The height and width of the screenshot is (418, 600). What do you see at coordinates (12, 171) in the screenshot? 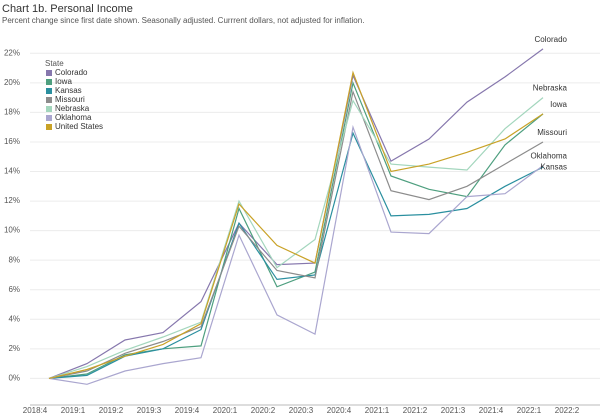
I see `y-tick-label: 14%` at bounding box center [12, 171].